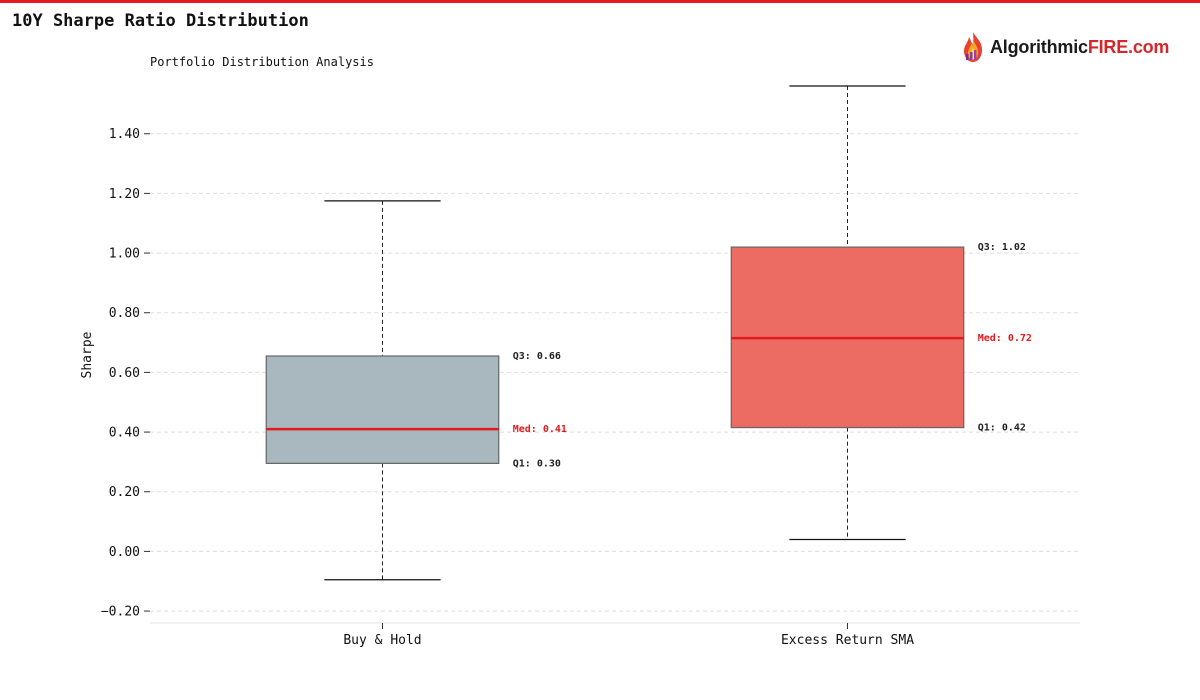 Image resolution: width=1200 pixels, height=700 pixels. Describe the element at coordinates (1039, 46) in the screenshot. I see `logo-text-dark: Algorithmic` at that location.